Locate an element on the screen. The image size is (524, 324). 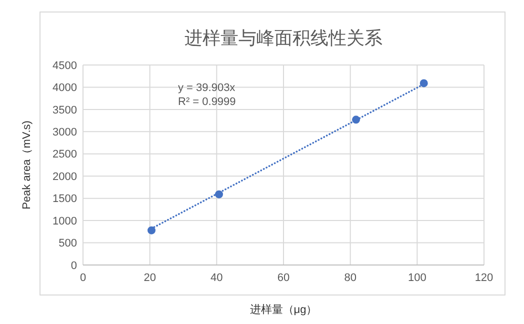
y-tick-label: 2500 is located at coordinates (64, 154).